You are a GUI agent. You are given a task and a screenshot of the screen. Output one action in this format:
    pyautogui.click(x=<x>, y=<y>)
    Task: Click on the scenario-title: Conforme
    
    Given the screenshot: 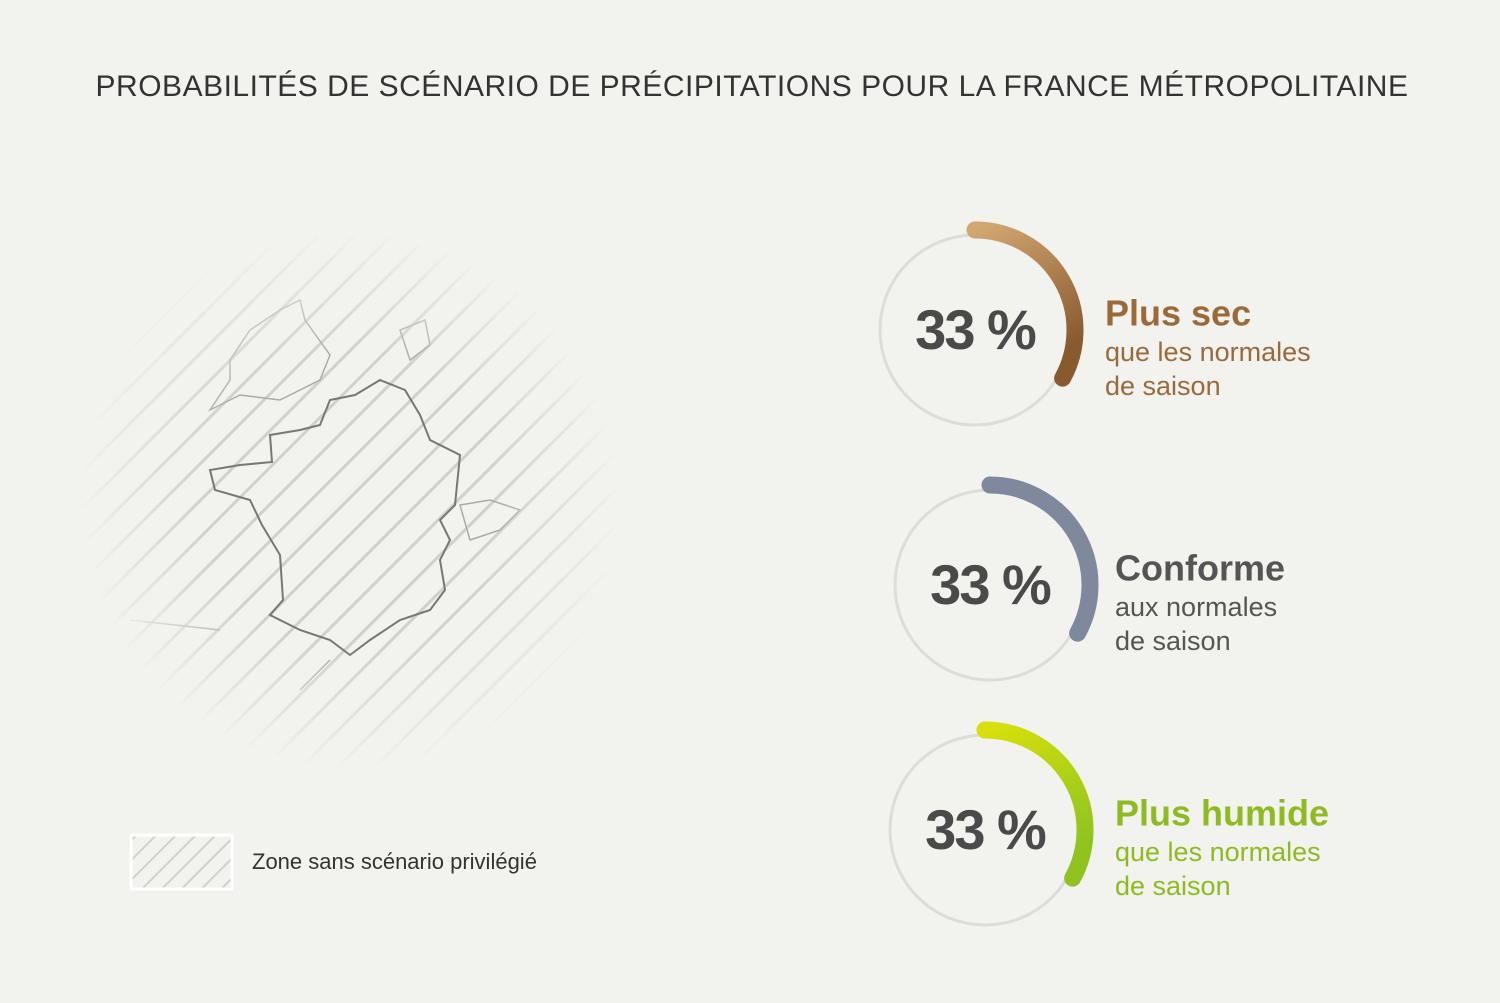 What is the action you would take?
    pyautogui.click(x=1200, y=568)
    